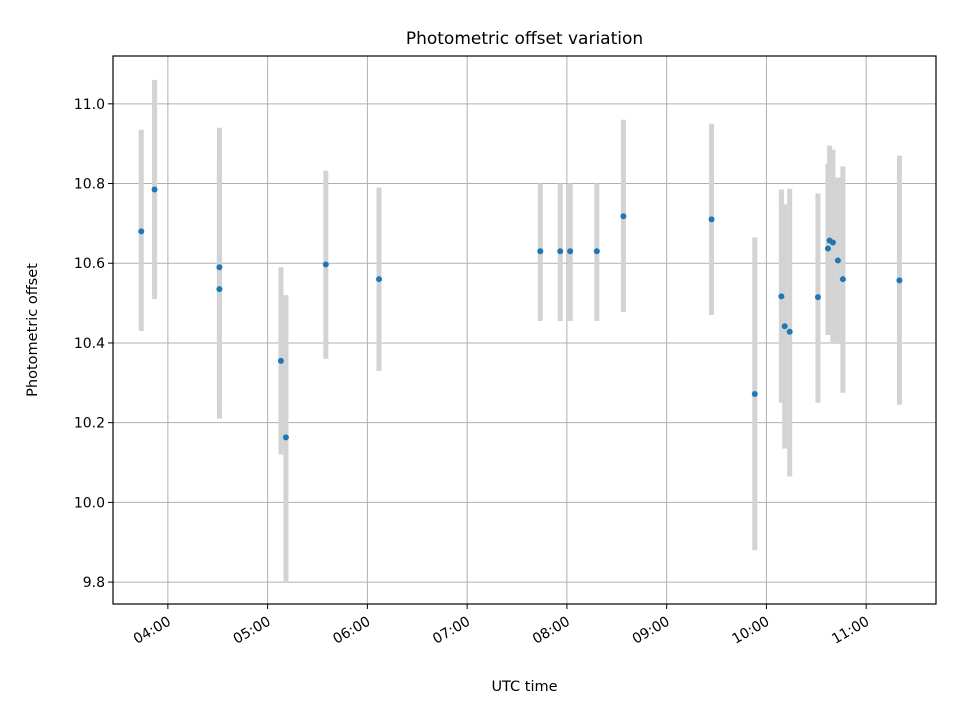 This screenshot has width=960, height=720. I want to click on x-tick-label: 07:00, so click(451, 631).